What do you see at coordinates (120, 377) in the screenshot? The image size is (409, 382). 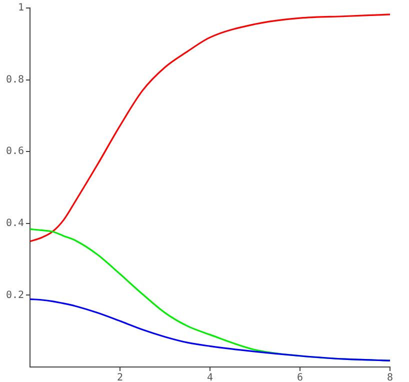 I see `x-tick-label: 2` at bounding box center [120, 377].